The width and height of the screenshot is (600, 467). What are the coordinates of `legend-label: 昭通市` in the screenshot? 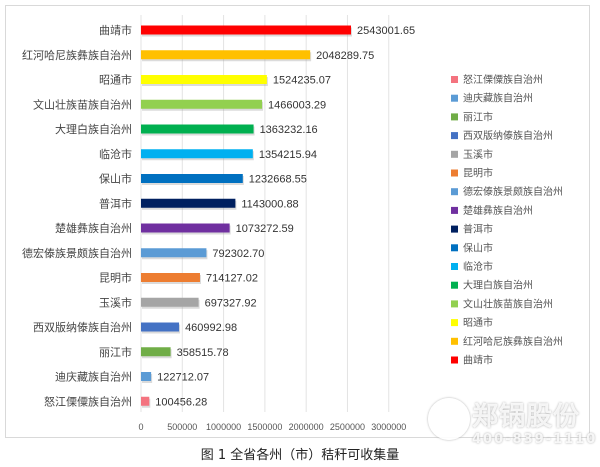 It's located at (478, 322).